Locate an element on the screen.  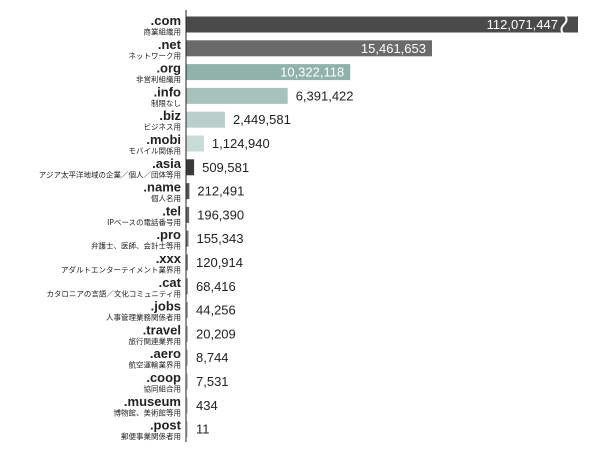
tld-description-pro: 弁護士、医師、会計士等用 is located at coordinates (136, 246).